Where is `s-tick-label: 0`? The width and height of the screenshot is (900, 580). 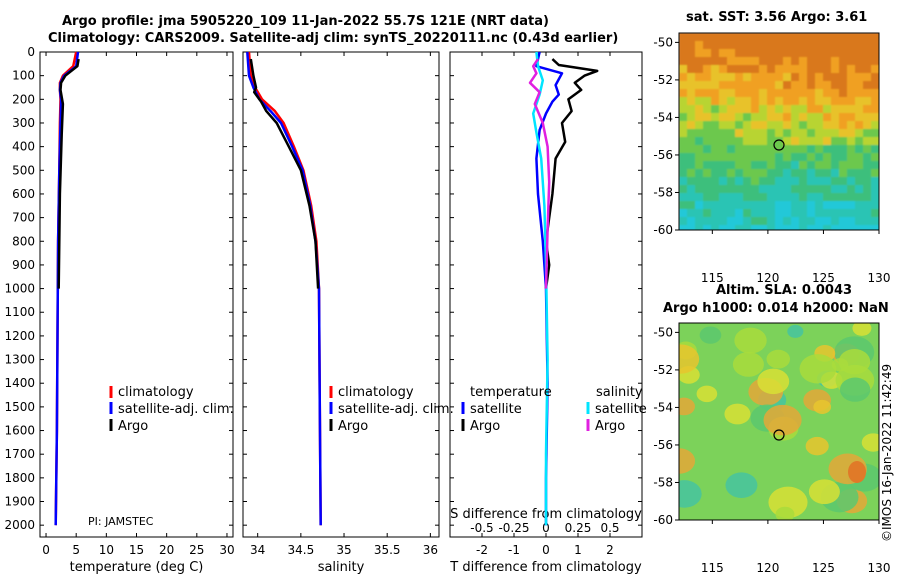
s-tick-label: 0 is located at coordinates (546, 528).